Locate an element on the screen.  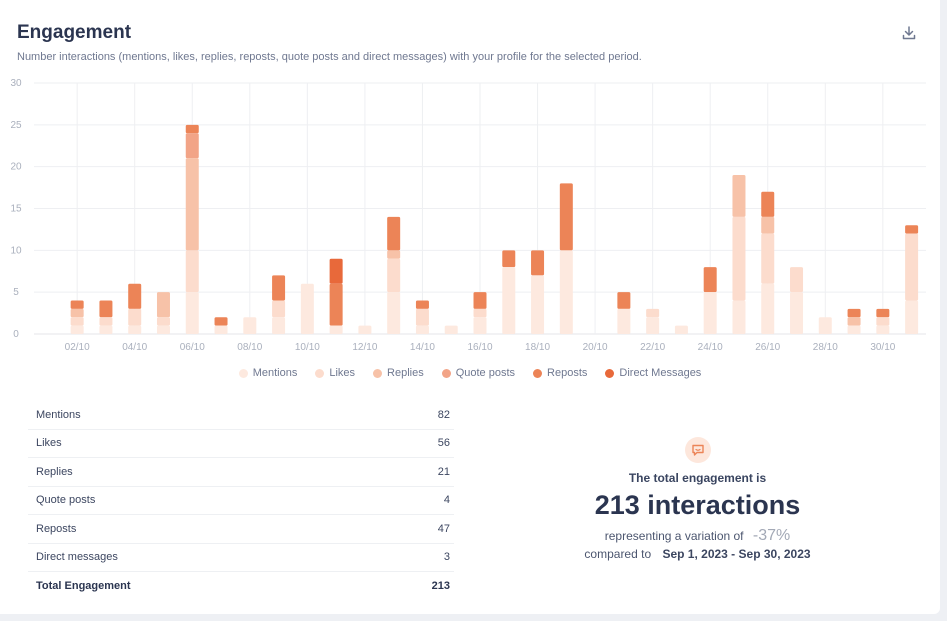
legend-swatch-likes is located at coordinates (320, 373).